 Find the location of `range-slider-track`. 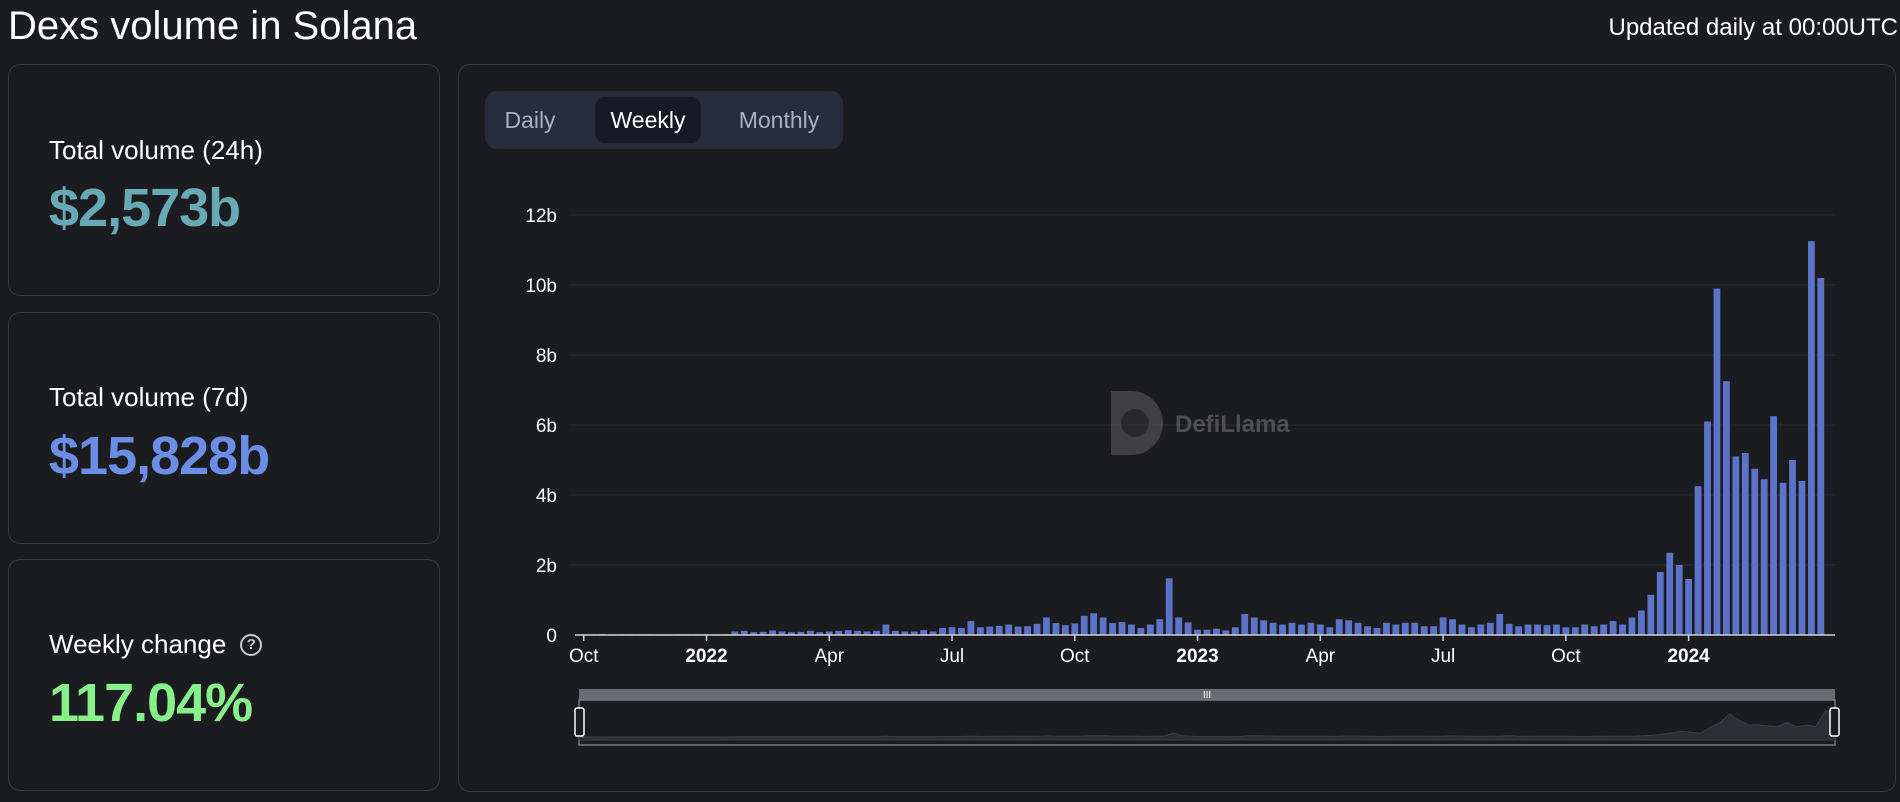

range-slider-track is located at coordinates (1207, 694).